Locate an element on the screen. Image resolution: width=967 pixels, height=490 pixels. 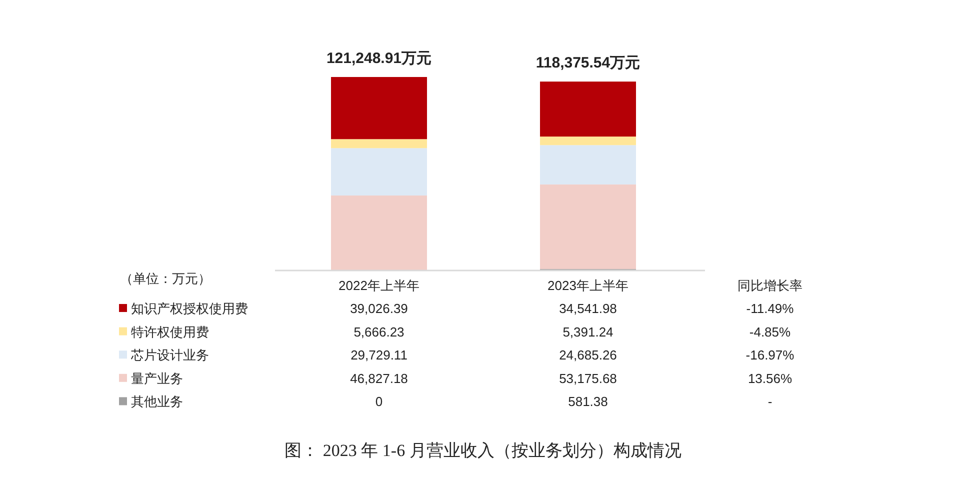
data-label: 5,666.23 is located at coordinates (379, 332).